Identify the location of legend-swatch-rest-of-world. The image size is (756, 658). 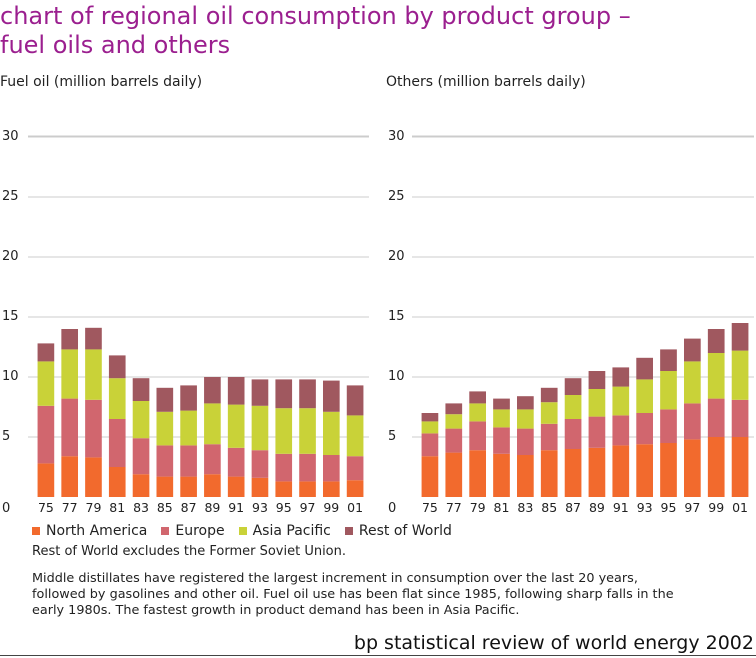
(348, 531).